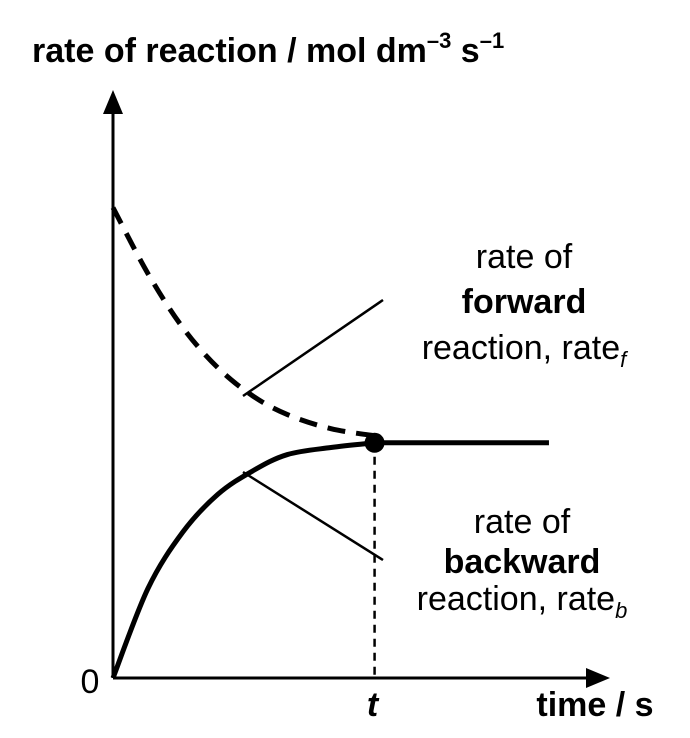 The height and width of the screenshot is (738, 690). Describe the element at coordinates (522, 522) in the screenshot. I see `backward-label-line1: rate of` at that location.